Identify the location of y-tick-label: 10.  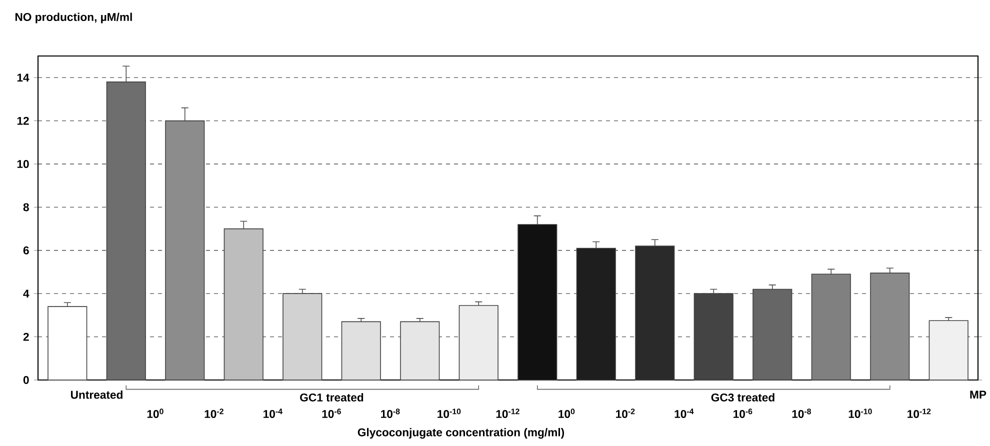
(23, 164).